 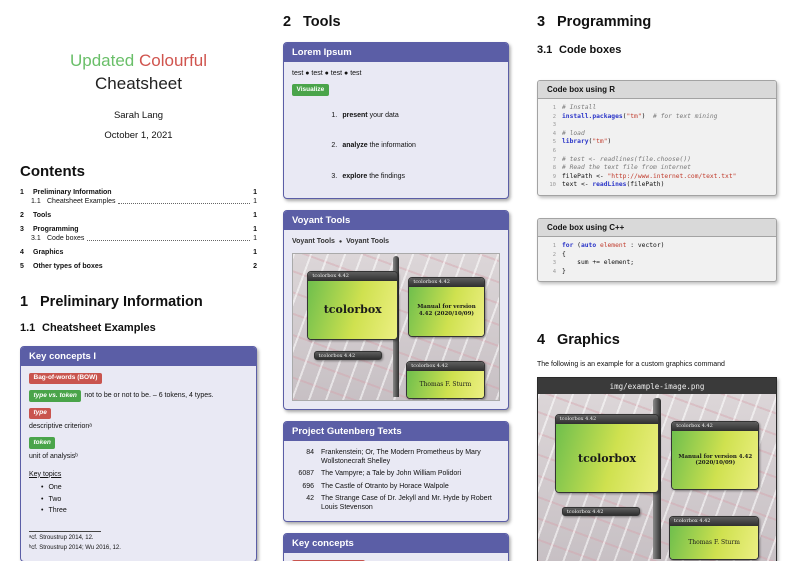 I want to click on footnote-b: ᵇcf. Stroustrup 2014; Wu 2016, 12., so click(x=75, y=547).